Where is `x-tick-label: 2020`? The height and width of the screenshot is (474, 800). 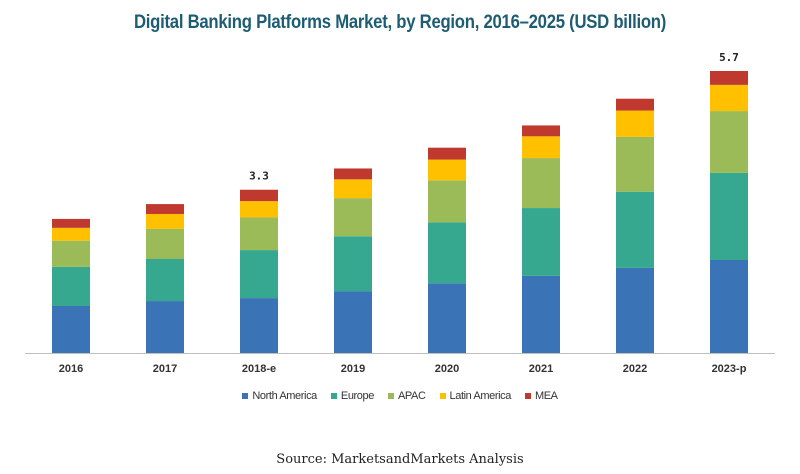
x-tick-label: 2020 is located at coordinates (447, 369).